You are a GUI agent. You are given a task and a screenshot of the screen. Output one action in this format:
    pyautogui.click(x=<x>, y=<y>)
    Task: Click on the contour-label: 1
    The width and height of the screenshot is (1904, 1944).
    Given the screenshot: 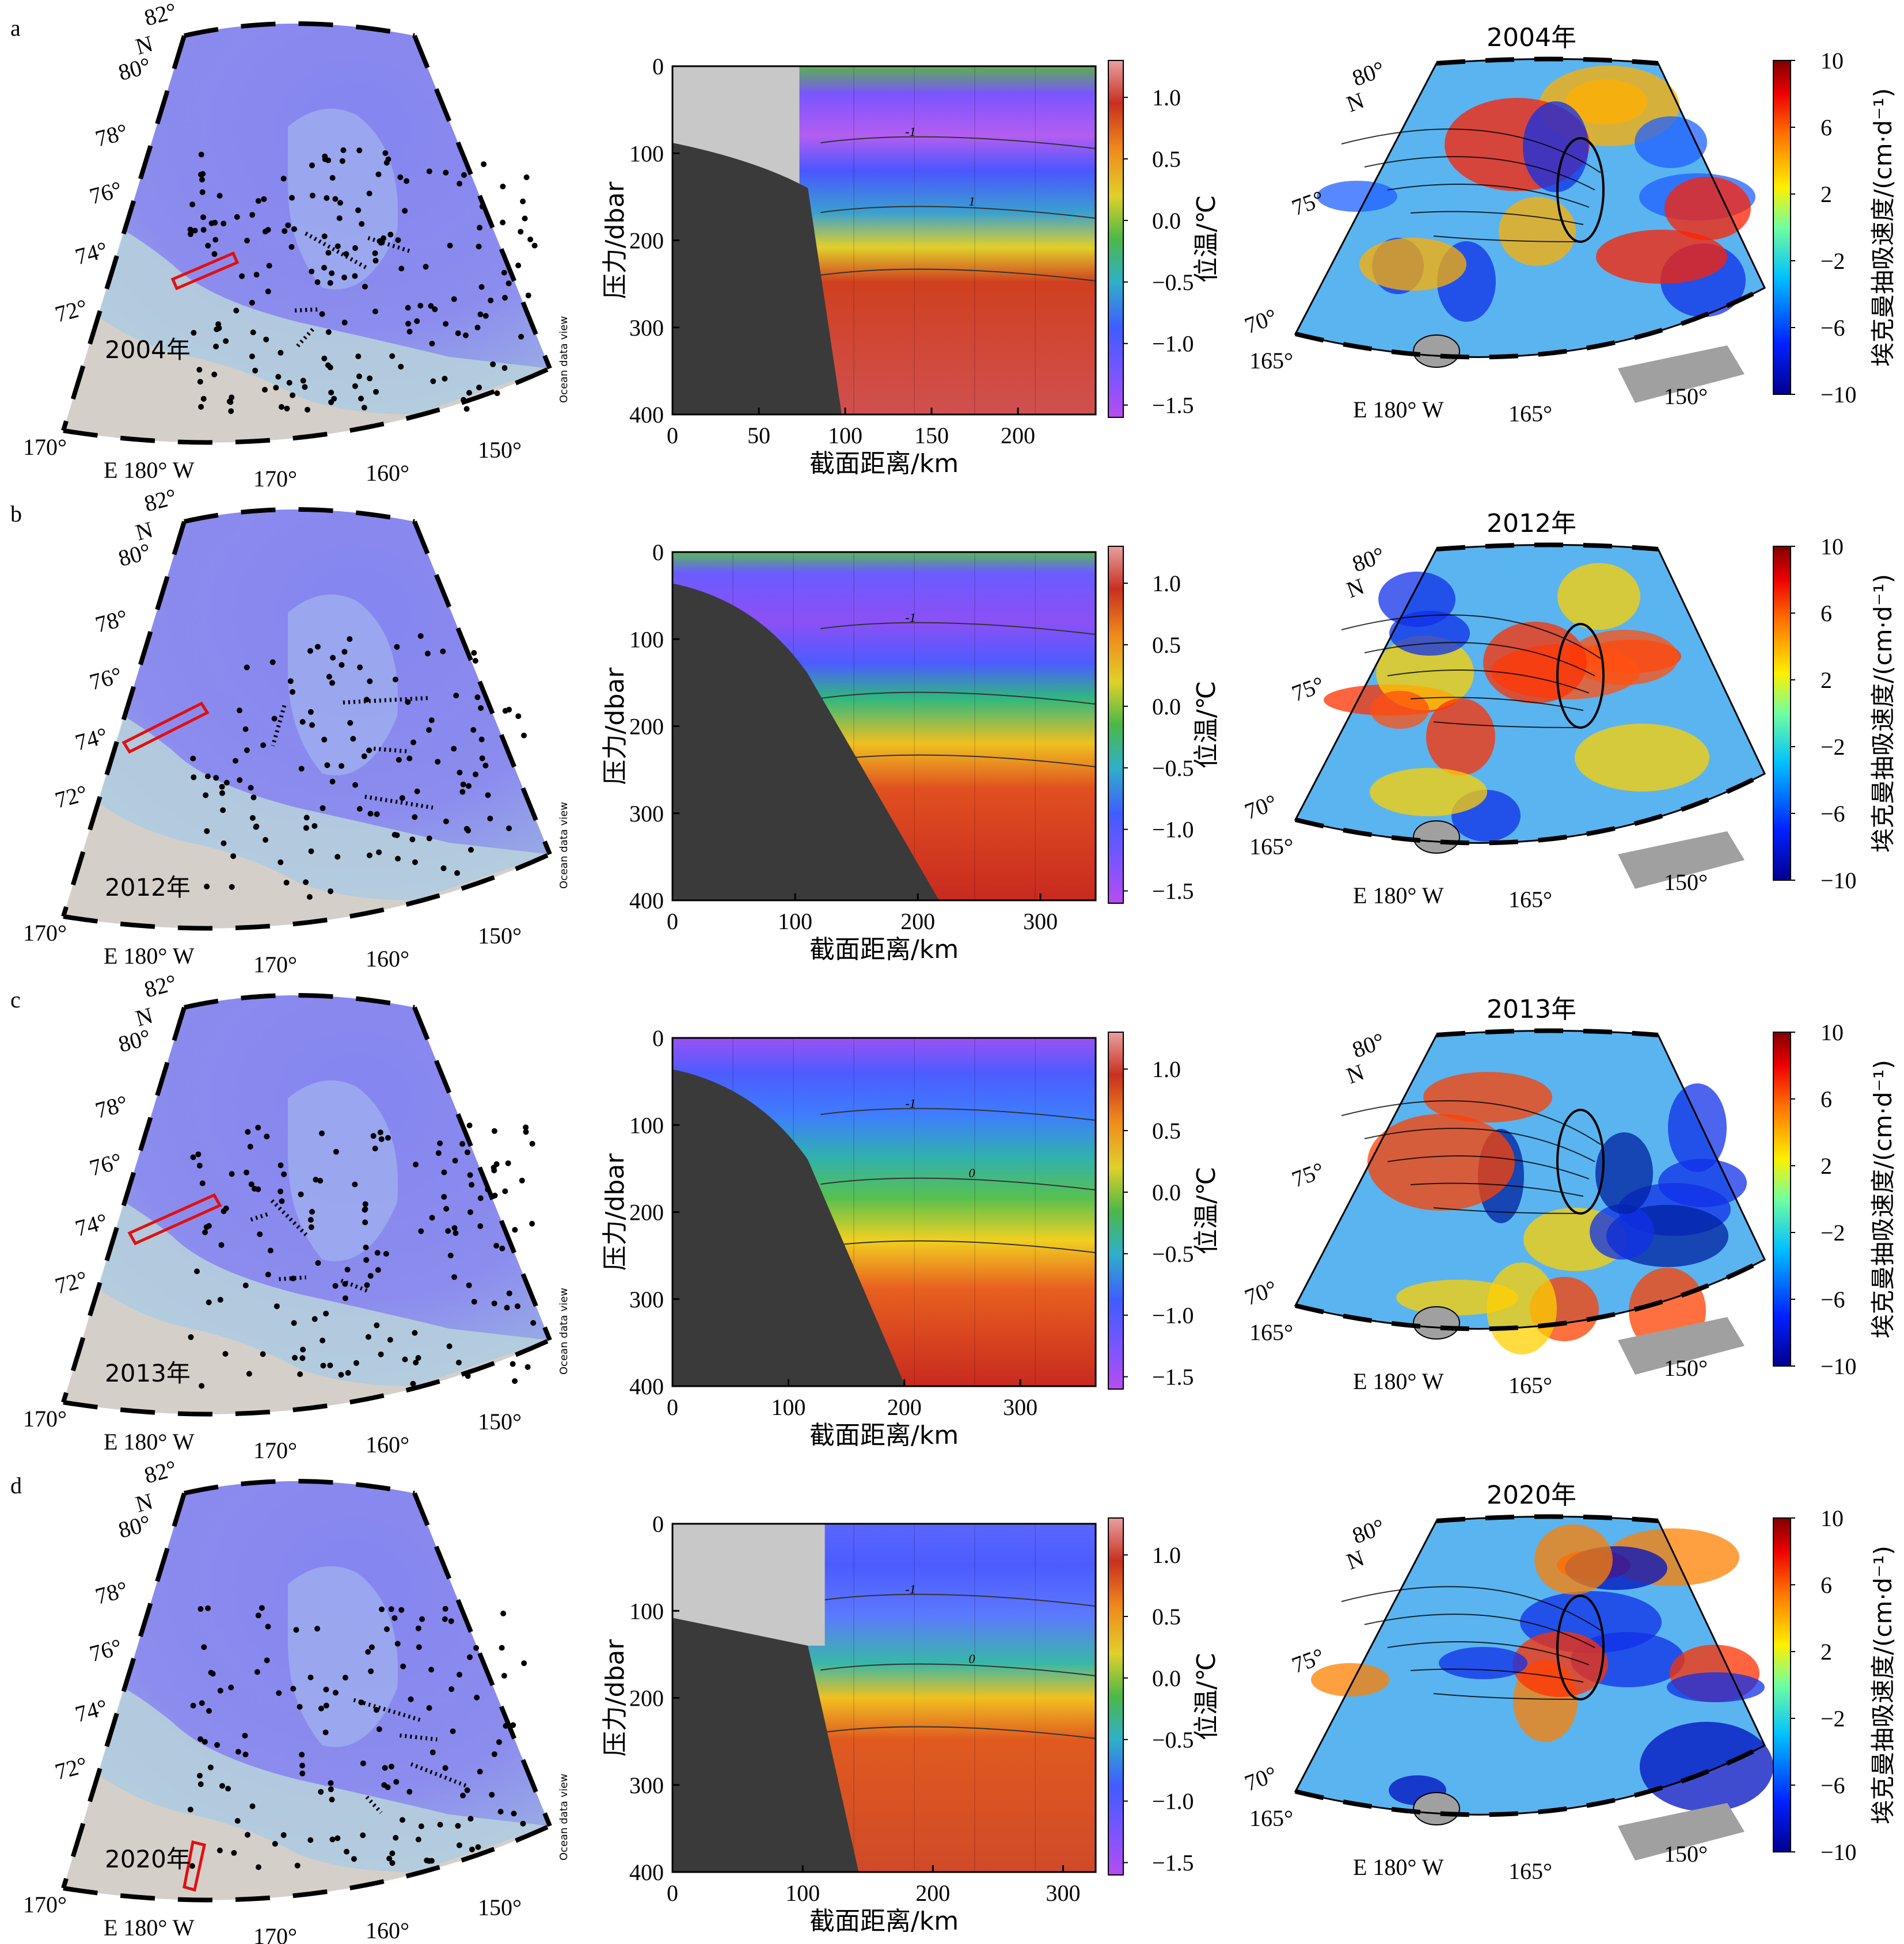 What is the action you would take?
    pyautogui.click(x=972, y=201)
    